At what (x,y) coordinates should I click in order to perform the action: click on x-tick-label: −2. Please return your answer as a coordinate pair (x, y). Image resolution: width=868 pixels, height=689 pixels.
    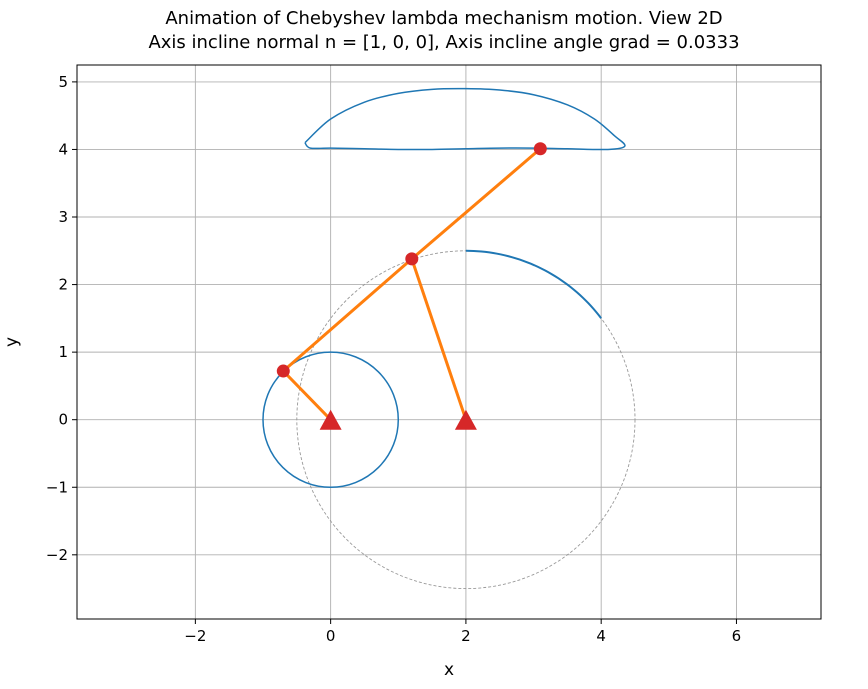
    Looking at the image, I should click on (195, 636).